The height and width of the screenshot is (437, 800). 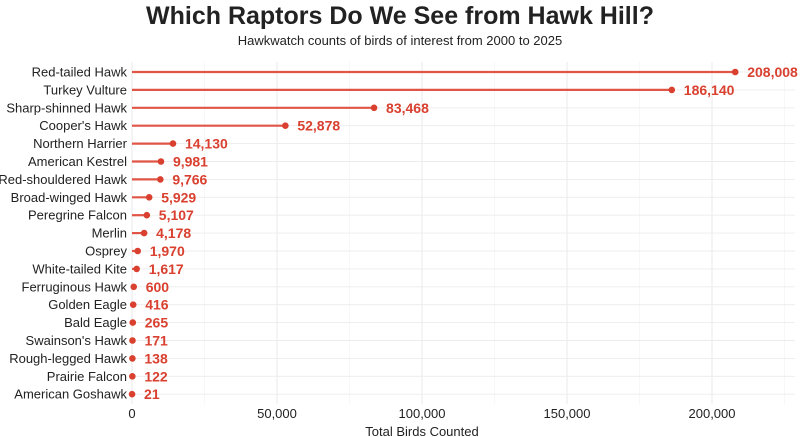 I want to click on value-label: 1,617, so click(x=166, y=269).